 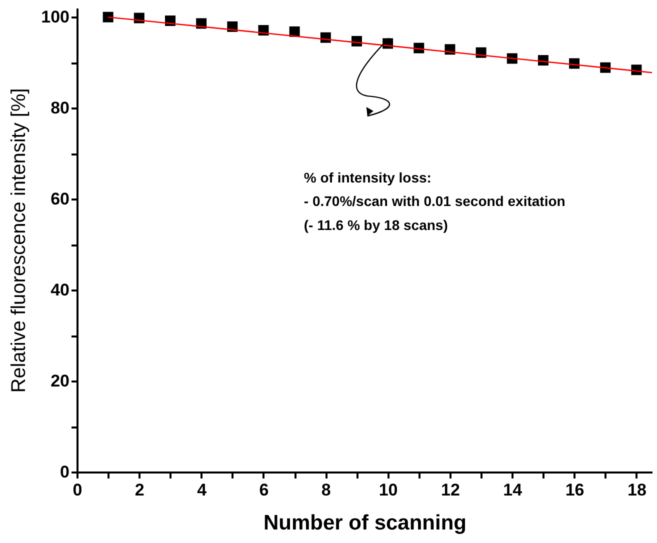 What do you see at coordinates (388, 490) in the screenshot?
I see `x-tick-label: 10` at bounding box center [388, 490].